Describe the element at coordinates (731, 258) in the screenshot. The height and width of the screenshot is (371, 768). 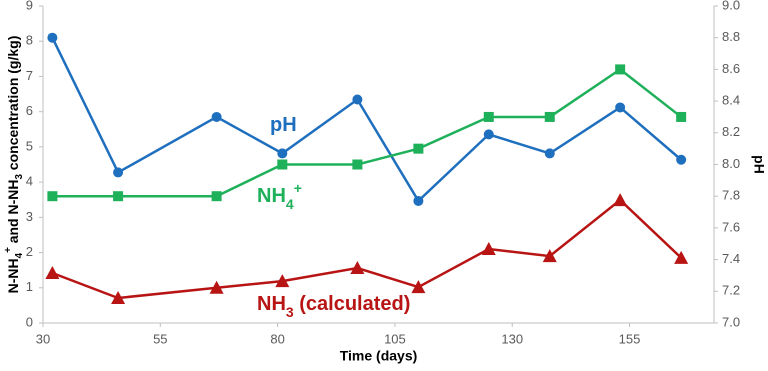
I see `y2-tick-label: 7.4` at that location.